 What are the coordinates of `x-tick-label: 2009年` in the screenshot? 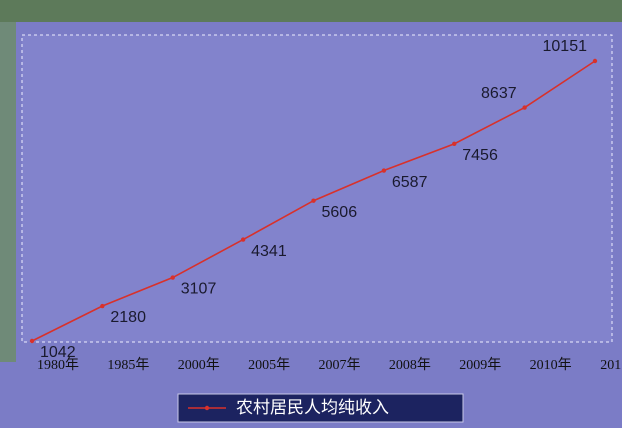 It's located at (480, 365).